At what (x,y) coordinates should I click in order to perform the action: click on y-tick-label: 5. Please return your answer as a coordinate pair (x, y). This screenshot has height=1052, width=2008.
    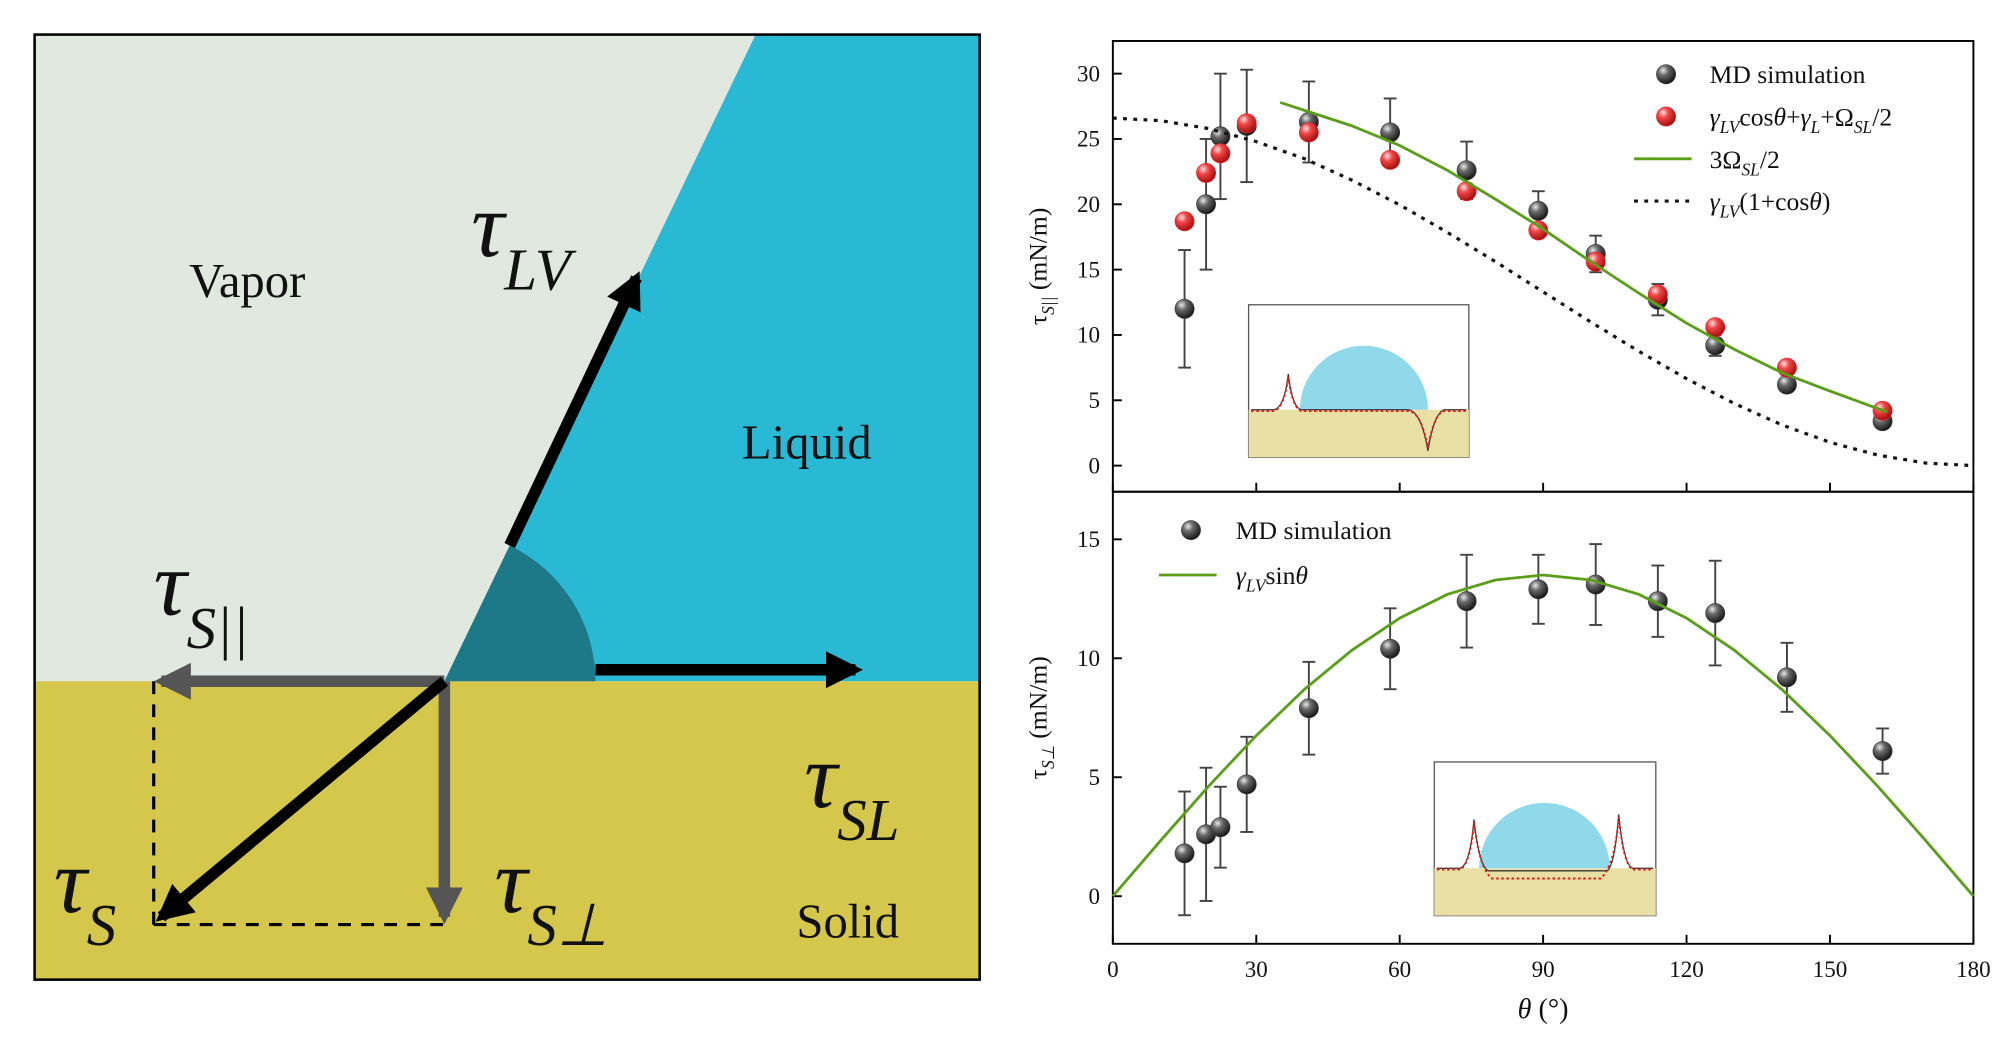
    Looking at the image, I should click on (1095, 777).